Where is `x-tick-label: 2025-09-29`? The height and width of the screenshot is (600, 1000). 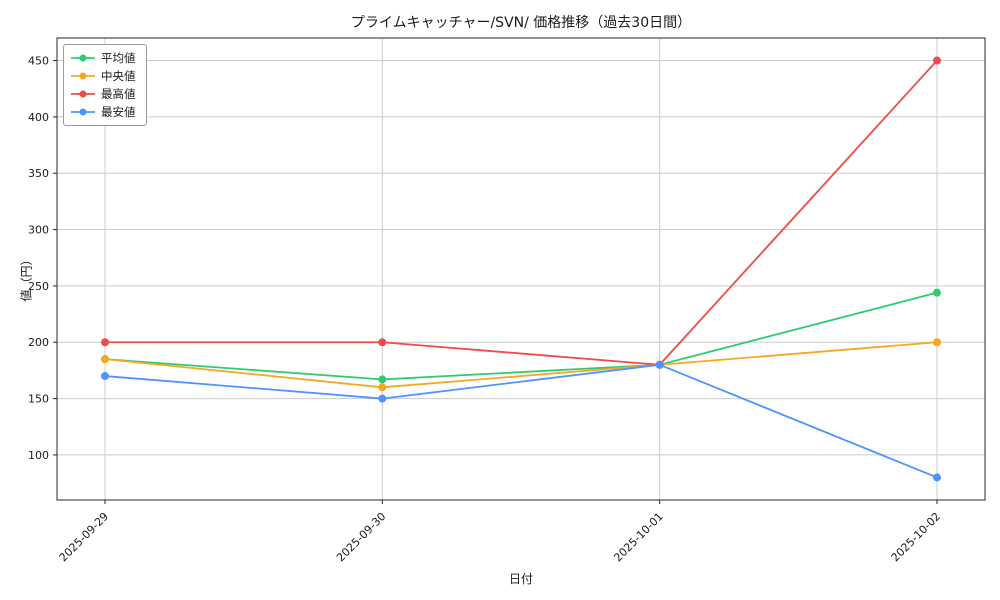 x-tick-label: 2025-09-29 is located at coordinates (84, 537).